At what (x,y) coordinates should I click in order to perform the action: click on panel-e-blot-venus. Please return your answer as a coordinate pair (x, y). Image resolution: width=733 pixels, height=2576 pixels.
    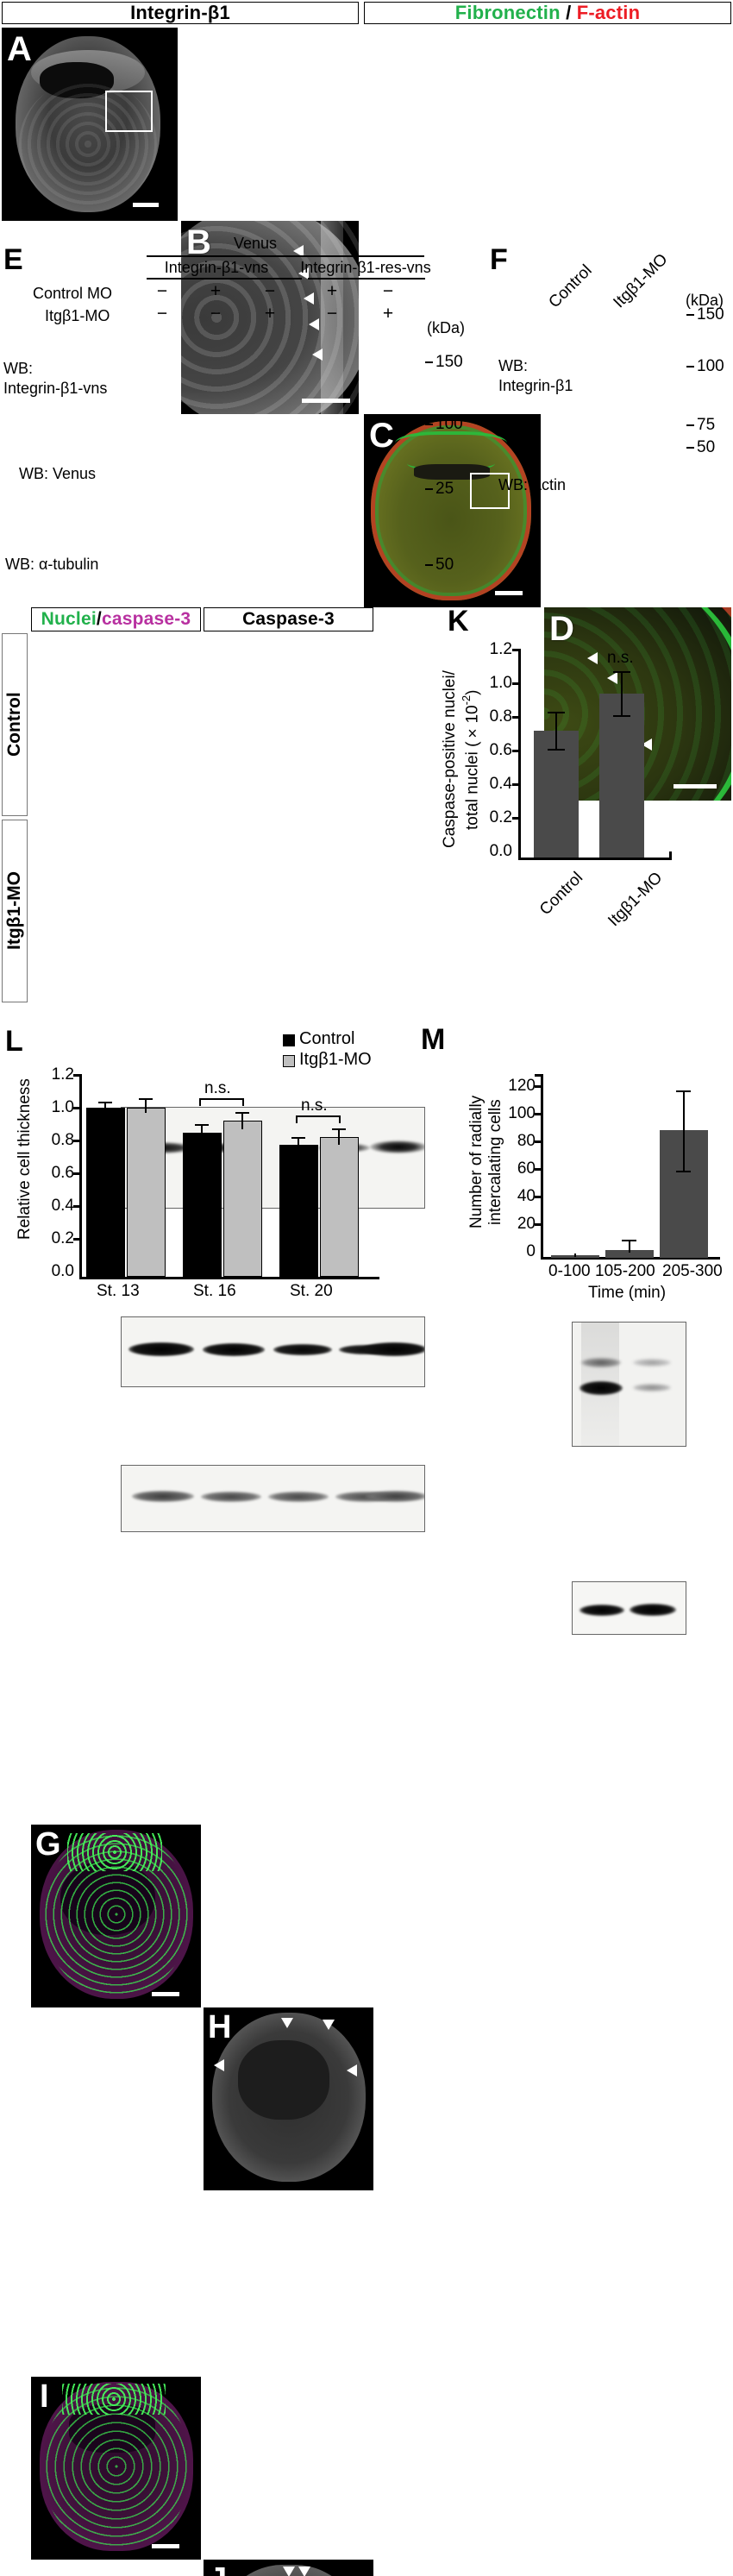
    Looking at the image, I should click on (273, 1351).